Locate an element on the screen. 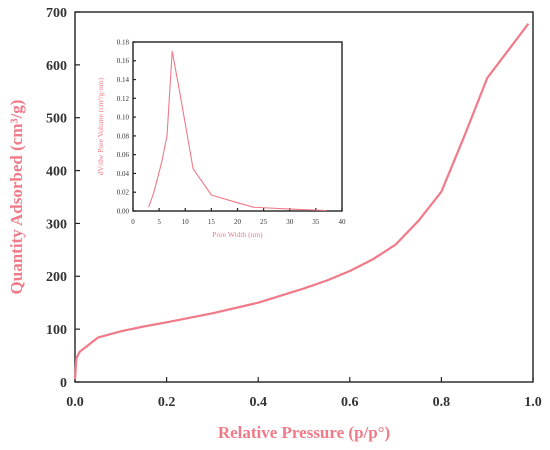 The image size is (550, 450). main-y-tick-label: 300 is located at coordinates (56, 224).